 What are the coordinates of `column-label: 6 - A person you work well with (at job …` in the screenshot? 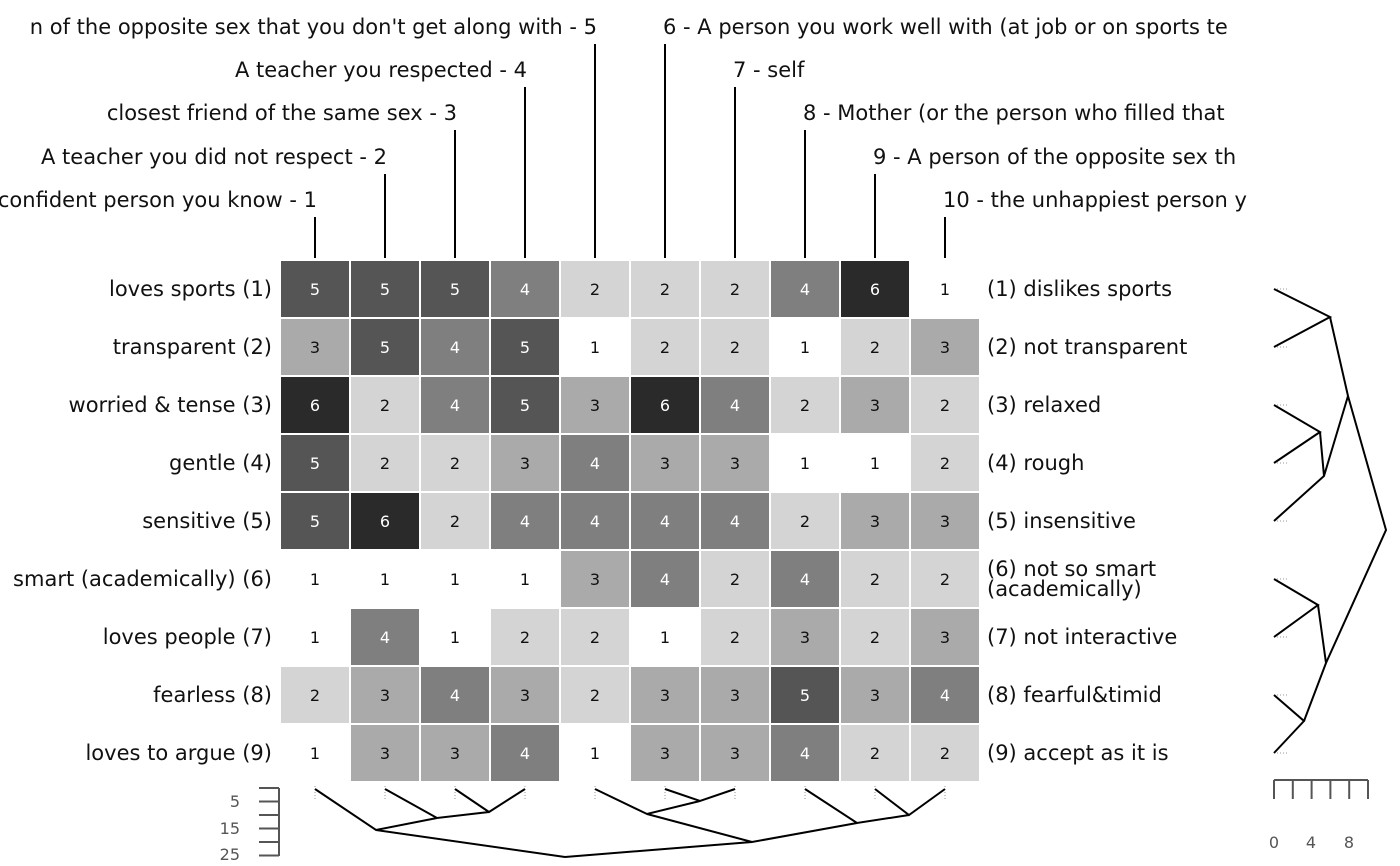 It's located at (945, 27).